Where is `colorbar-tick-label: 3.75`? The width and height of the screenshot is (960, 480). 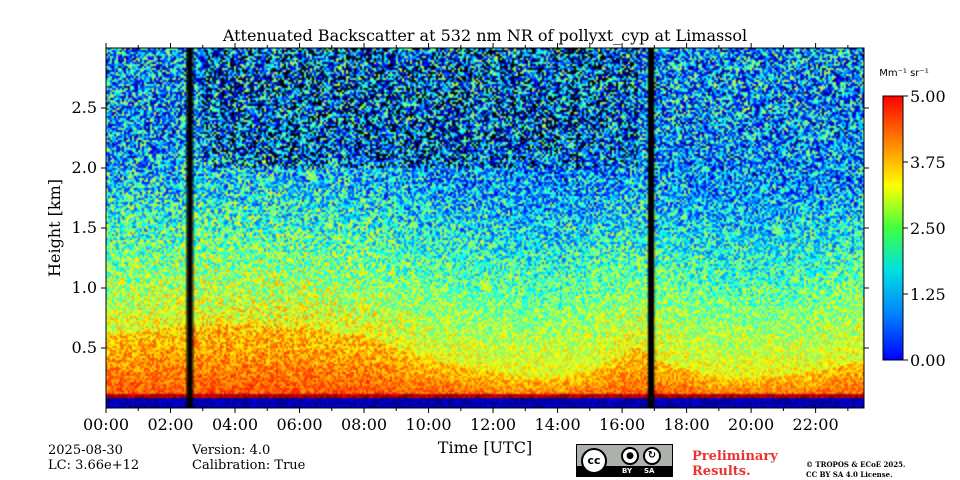
colorbar-tick-label: 3.75 is located at coordinates (928, 162).